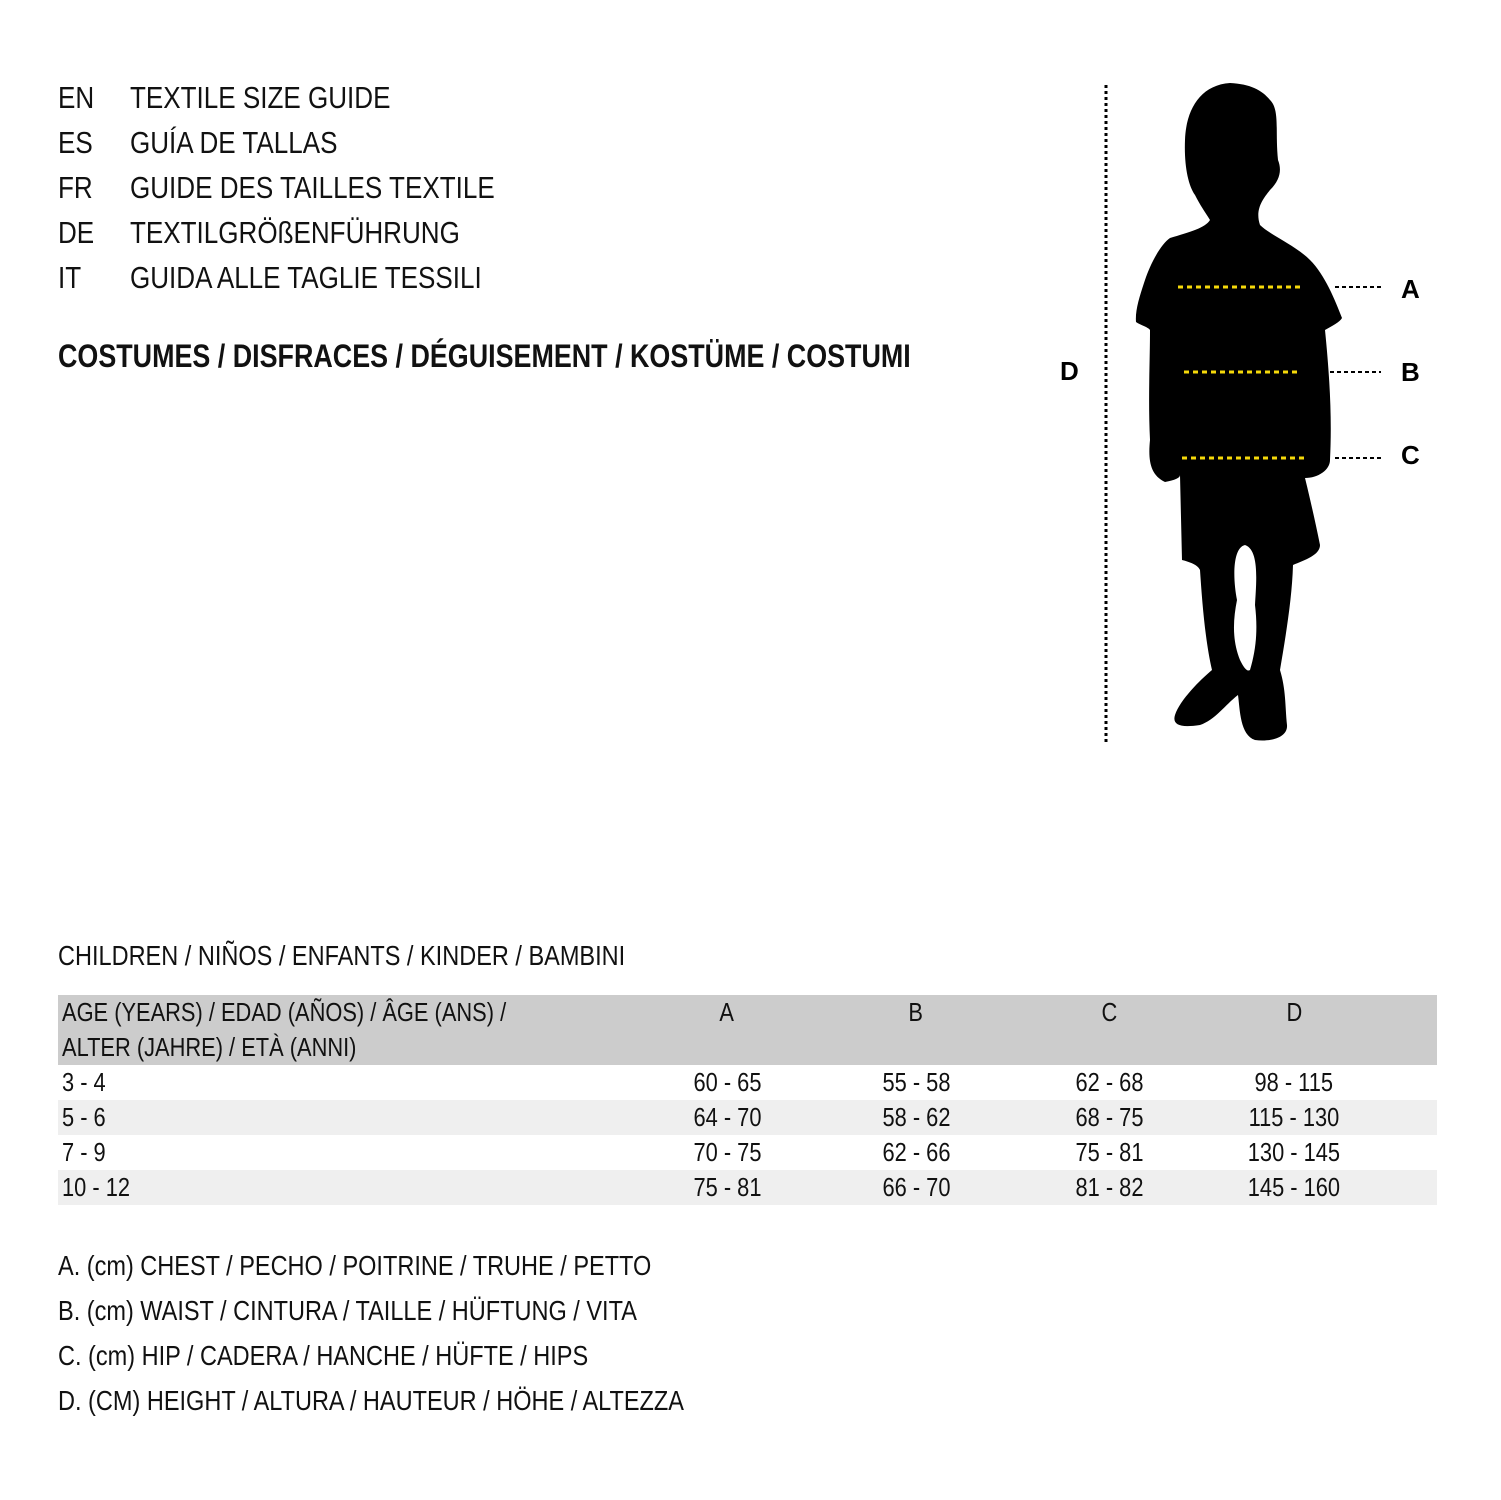 Image resolution: width=1501 pixels, height=1500 pixels. I want to click on table-row: 7 - 9 70 - 75 62 - 66 75 - 81 130 - 145, so click(747, 1152).